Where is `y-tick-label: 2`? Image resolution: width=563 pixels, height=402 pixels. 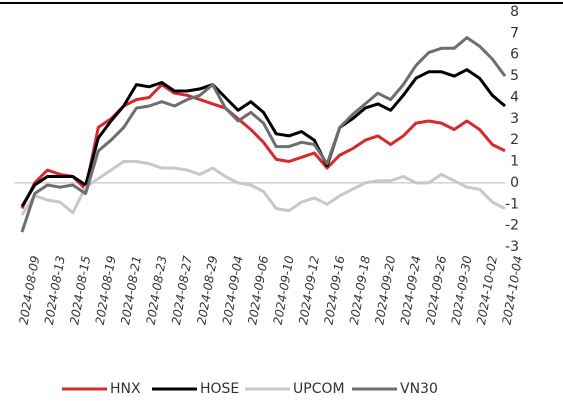
y-tick-label: 2 is located at coordinates (514, 140).